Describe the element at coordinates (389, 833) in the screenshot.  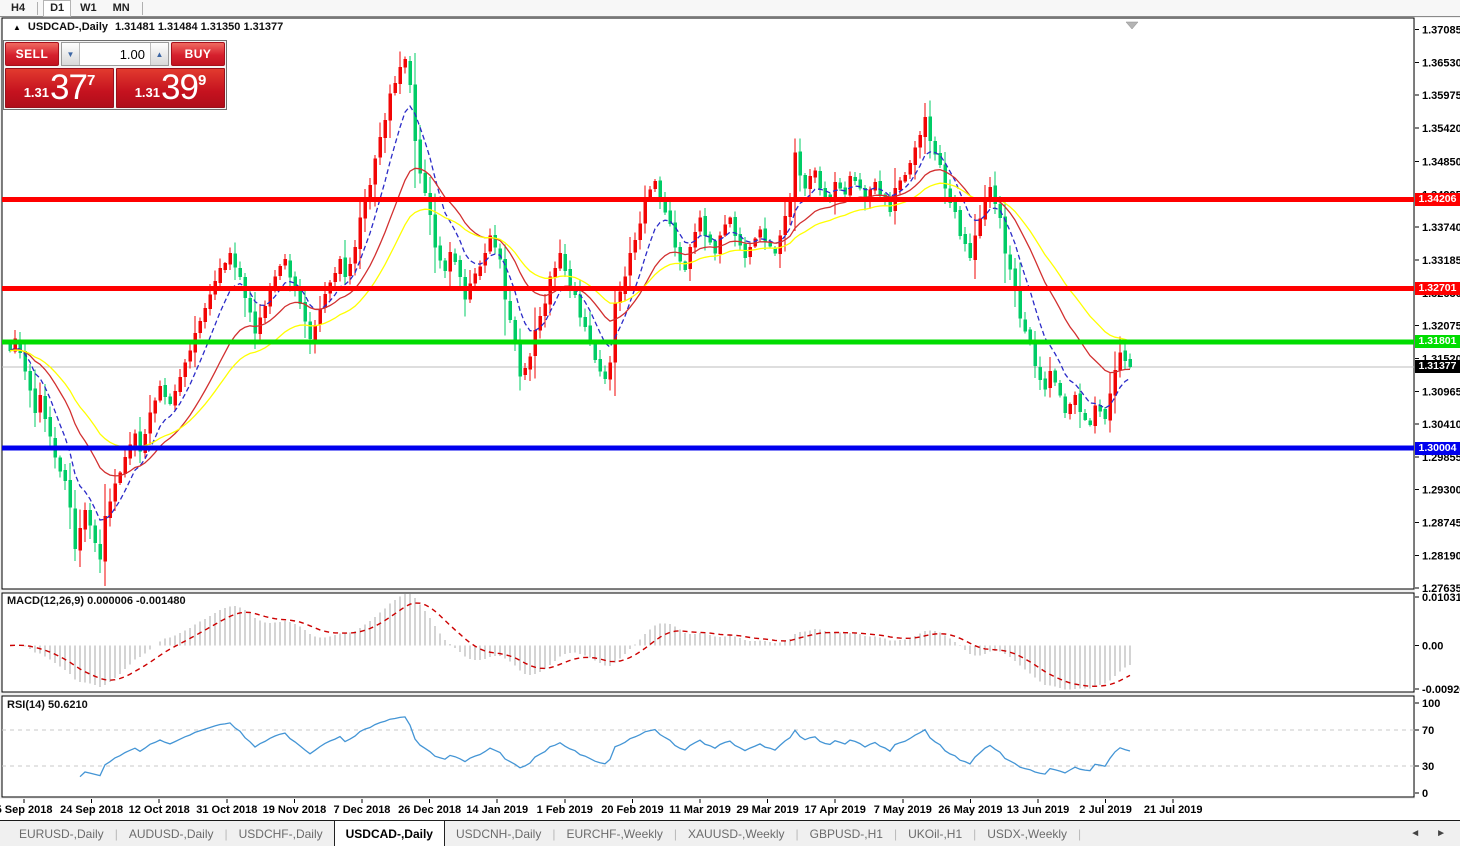
I see `tab-usdcad-daily: USDCAD-,Daily` at that location.